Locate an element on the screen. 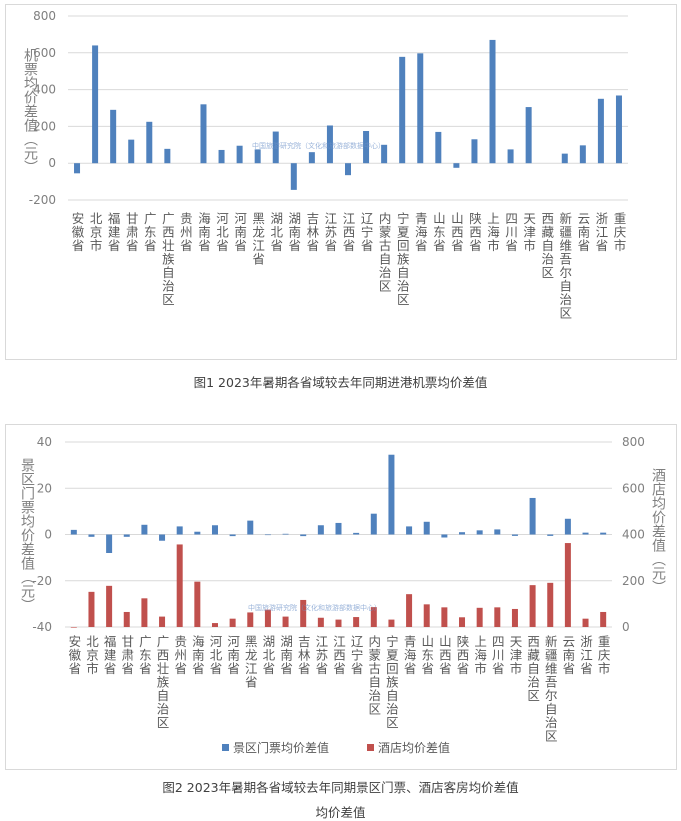  x-category-label: 吉林省 is located at coordinates (303, 655).